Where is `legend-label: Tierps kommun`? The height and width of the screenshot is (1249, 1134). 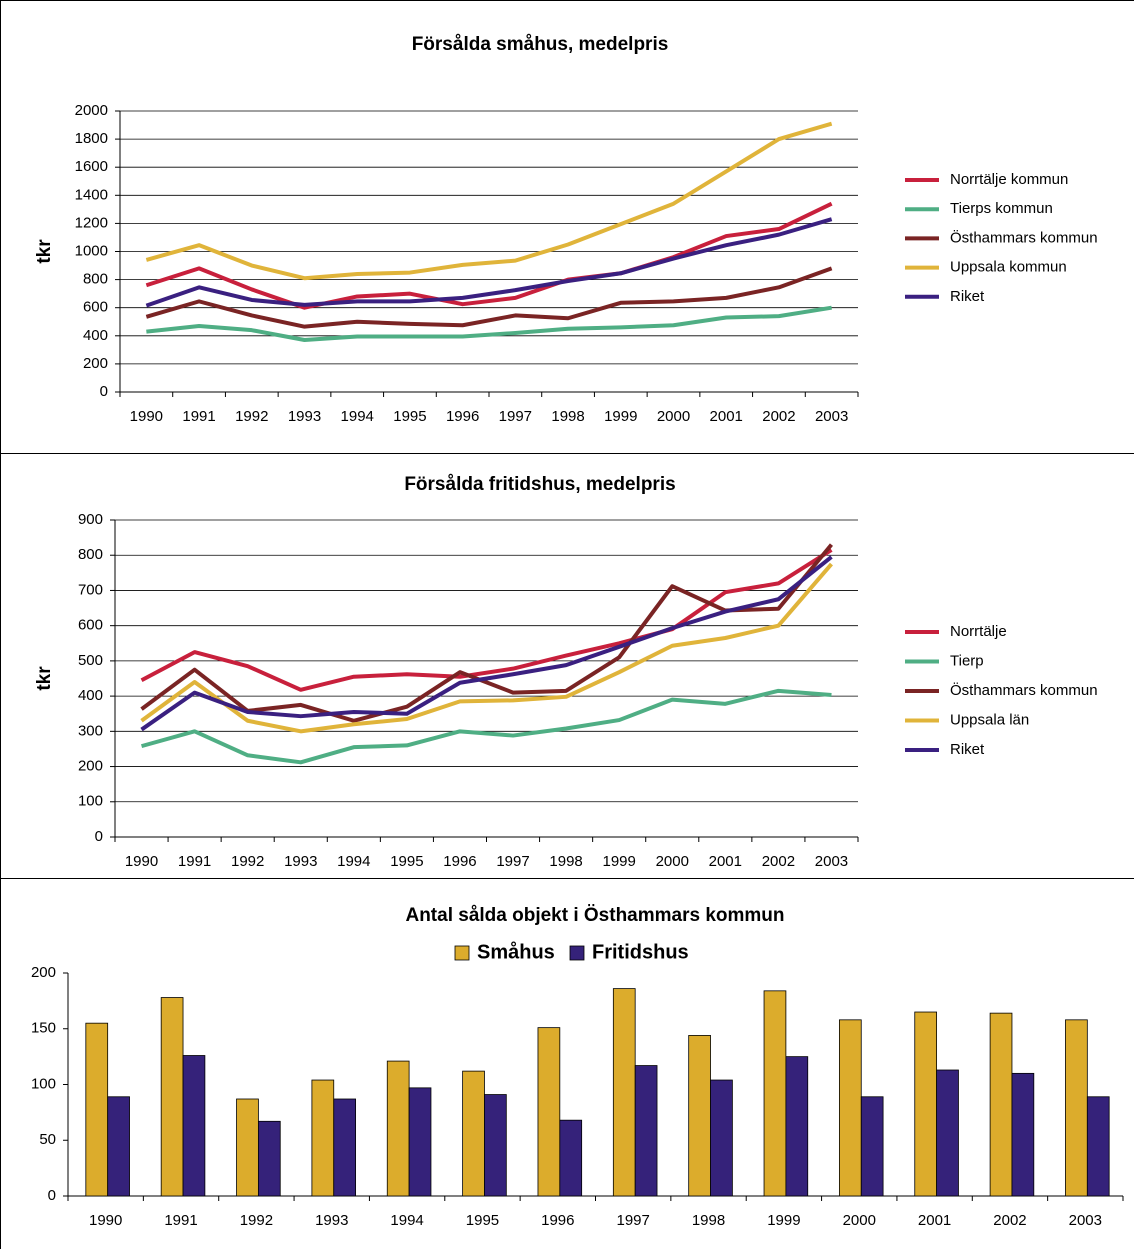 legend-label: Tierps kommun is located at coordinates (1001, 208).